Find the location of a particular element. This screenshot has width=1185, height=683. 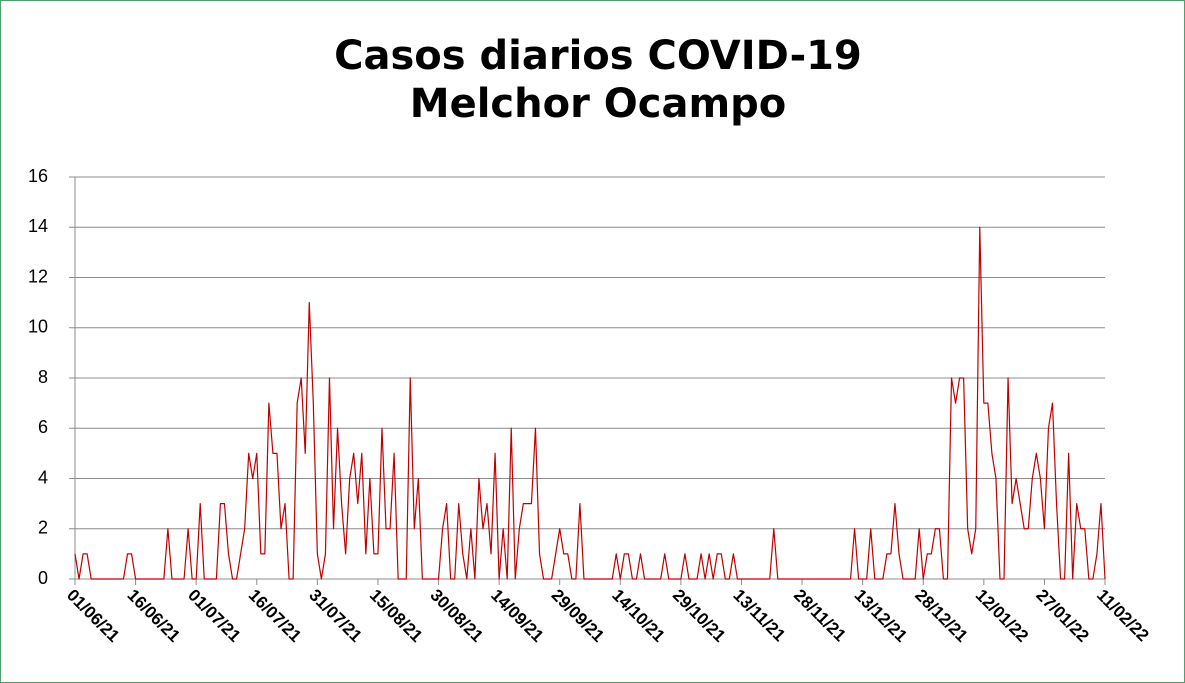

y-tick-label: 16 is located at coordinates (38, 176).